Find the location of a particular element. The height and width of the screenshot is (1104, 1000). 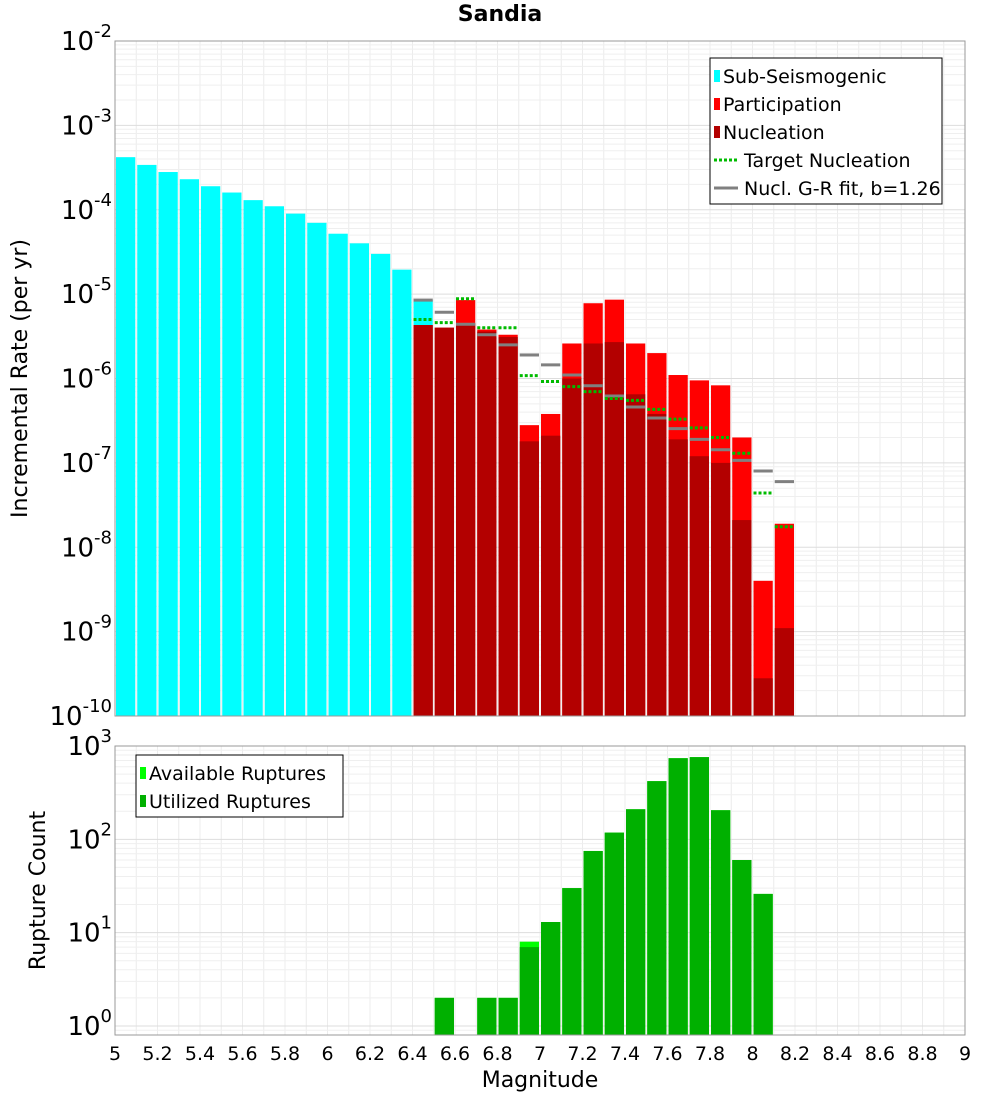

x-tick-label: 9 is located at coordinates (965, 1054).